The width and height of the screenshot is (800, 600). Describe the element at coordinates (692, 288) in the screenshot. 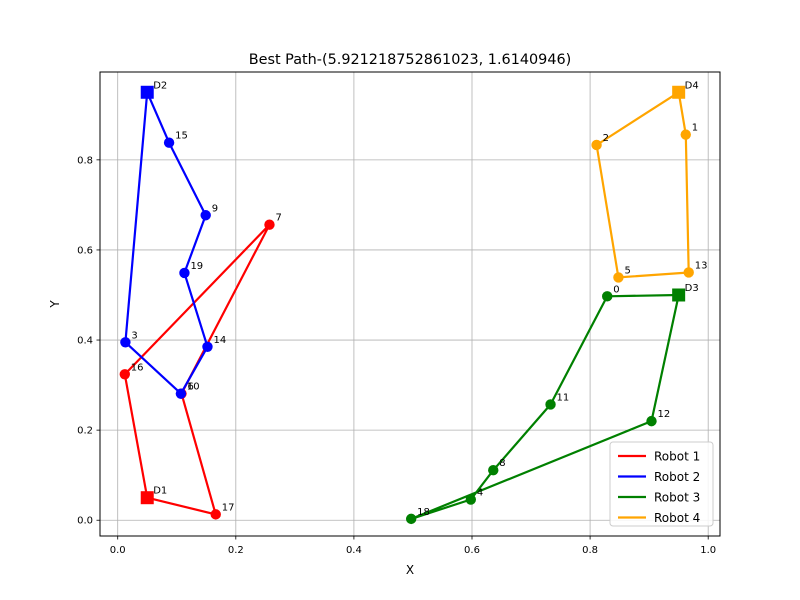

I see `depot-label: D3` at that location.